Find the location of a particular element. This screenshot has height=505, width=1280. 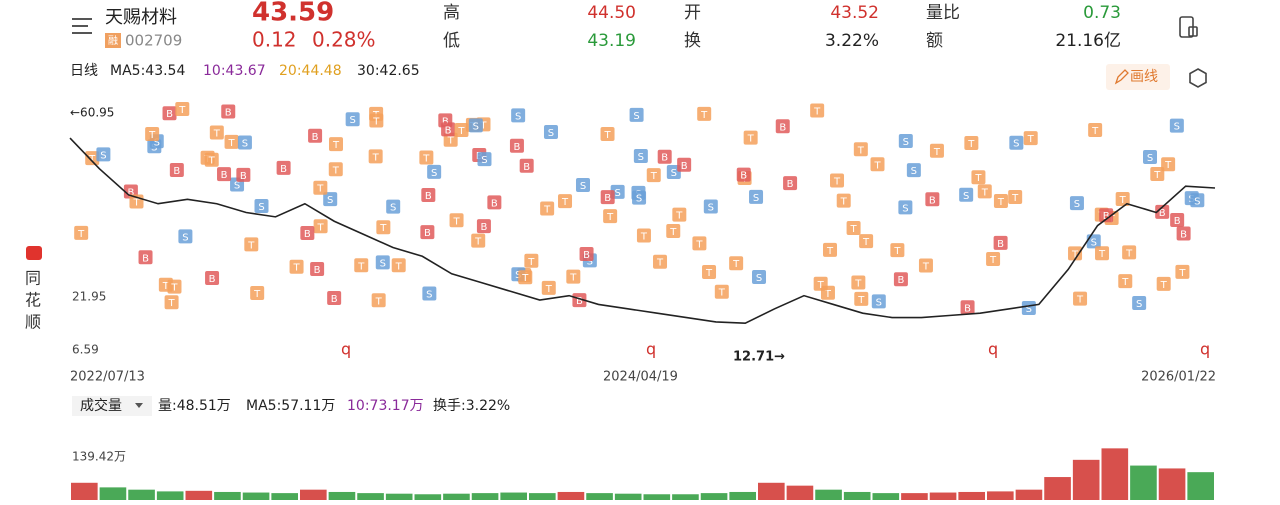

stat-label: 高 is located at coordinates (451, 13).